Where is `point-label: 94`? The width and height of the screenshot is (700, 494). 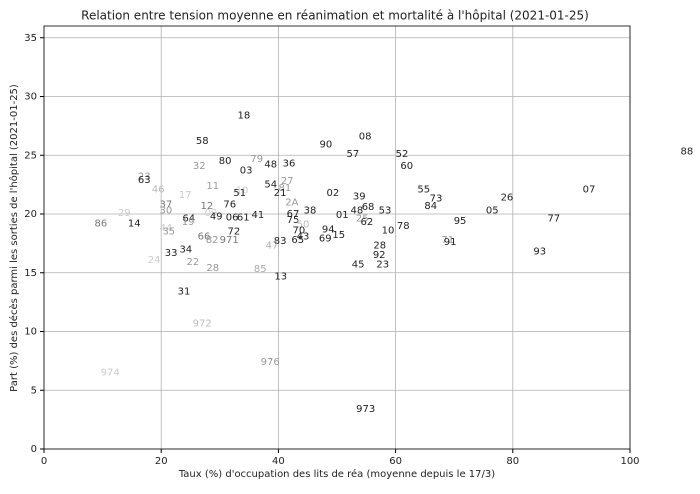 point-label: 94 is located at coordinates (328, 229).